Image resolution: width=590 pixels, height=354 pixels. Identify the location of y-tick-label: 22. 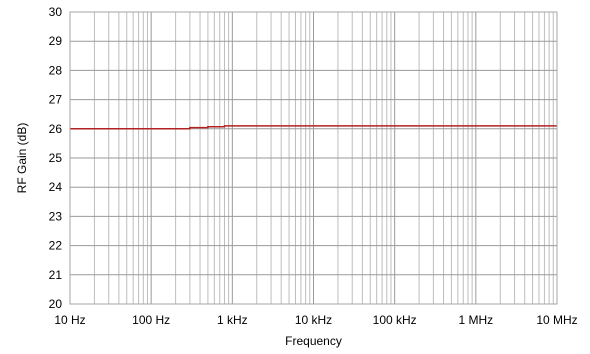
(56, 246).